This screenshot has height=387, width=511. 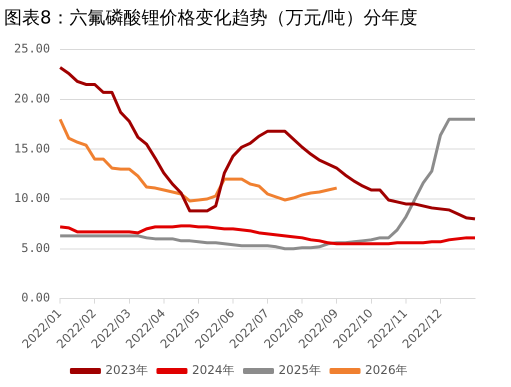 I want to click on legend-label: 2024年, so click(x=213, y=370).